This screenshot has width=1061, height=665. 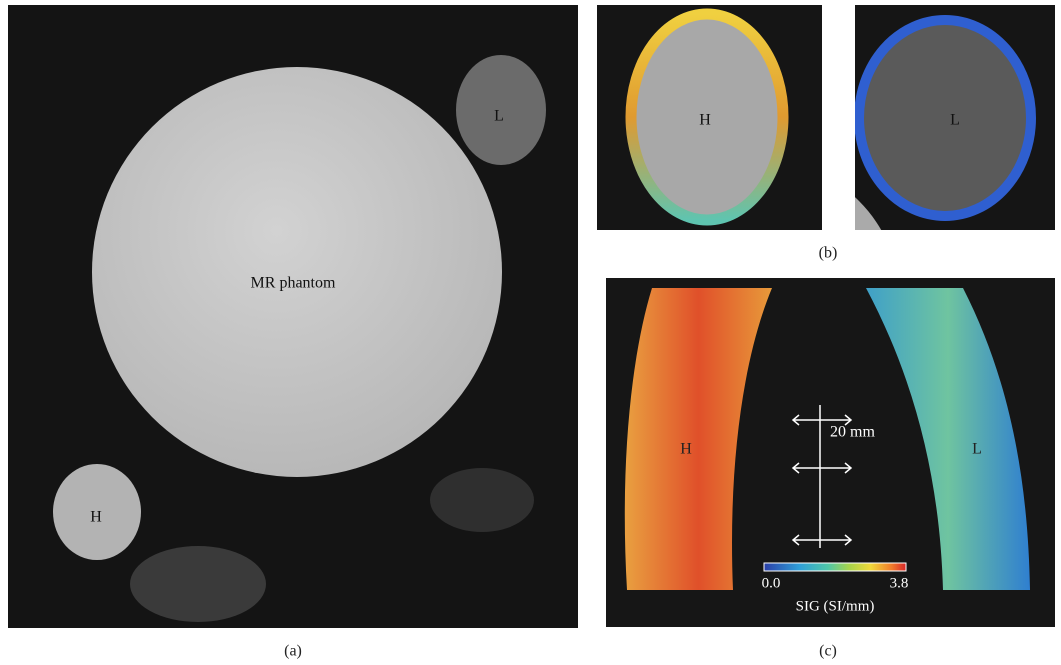 I want to click on panel-b-right-content, so click(x=945, y=122).